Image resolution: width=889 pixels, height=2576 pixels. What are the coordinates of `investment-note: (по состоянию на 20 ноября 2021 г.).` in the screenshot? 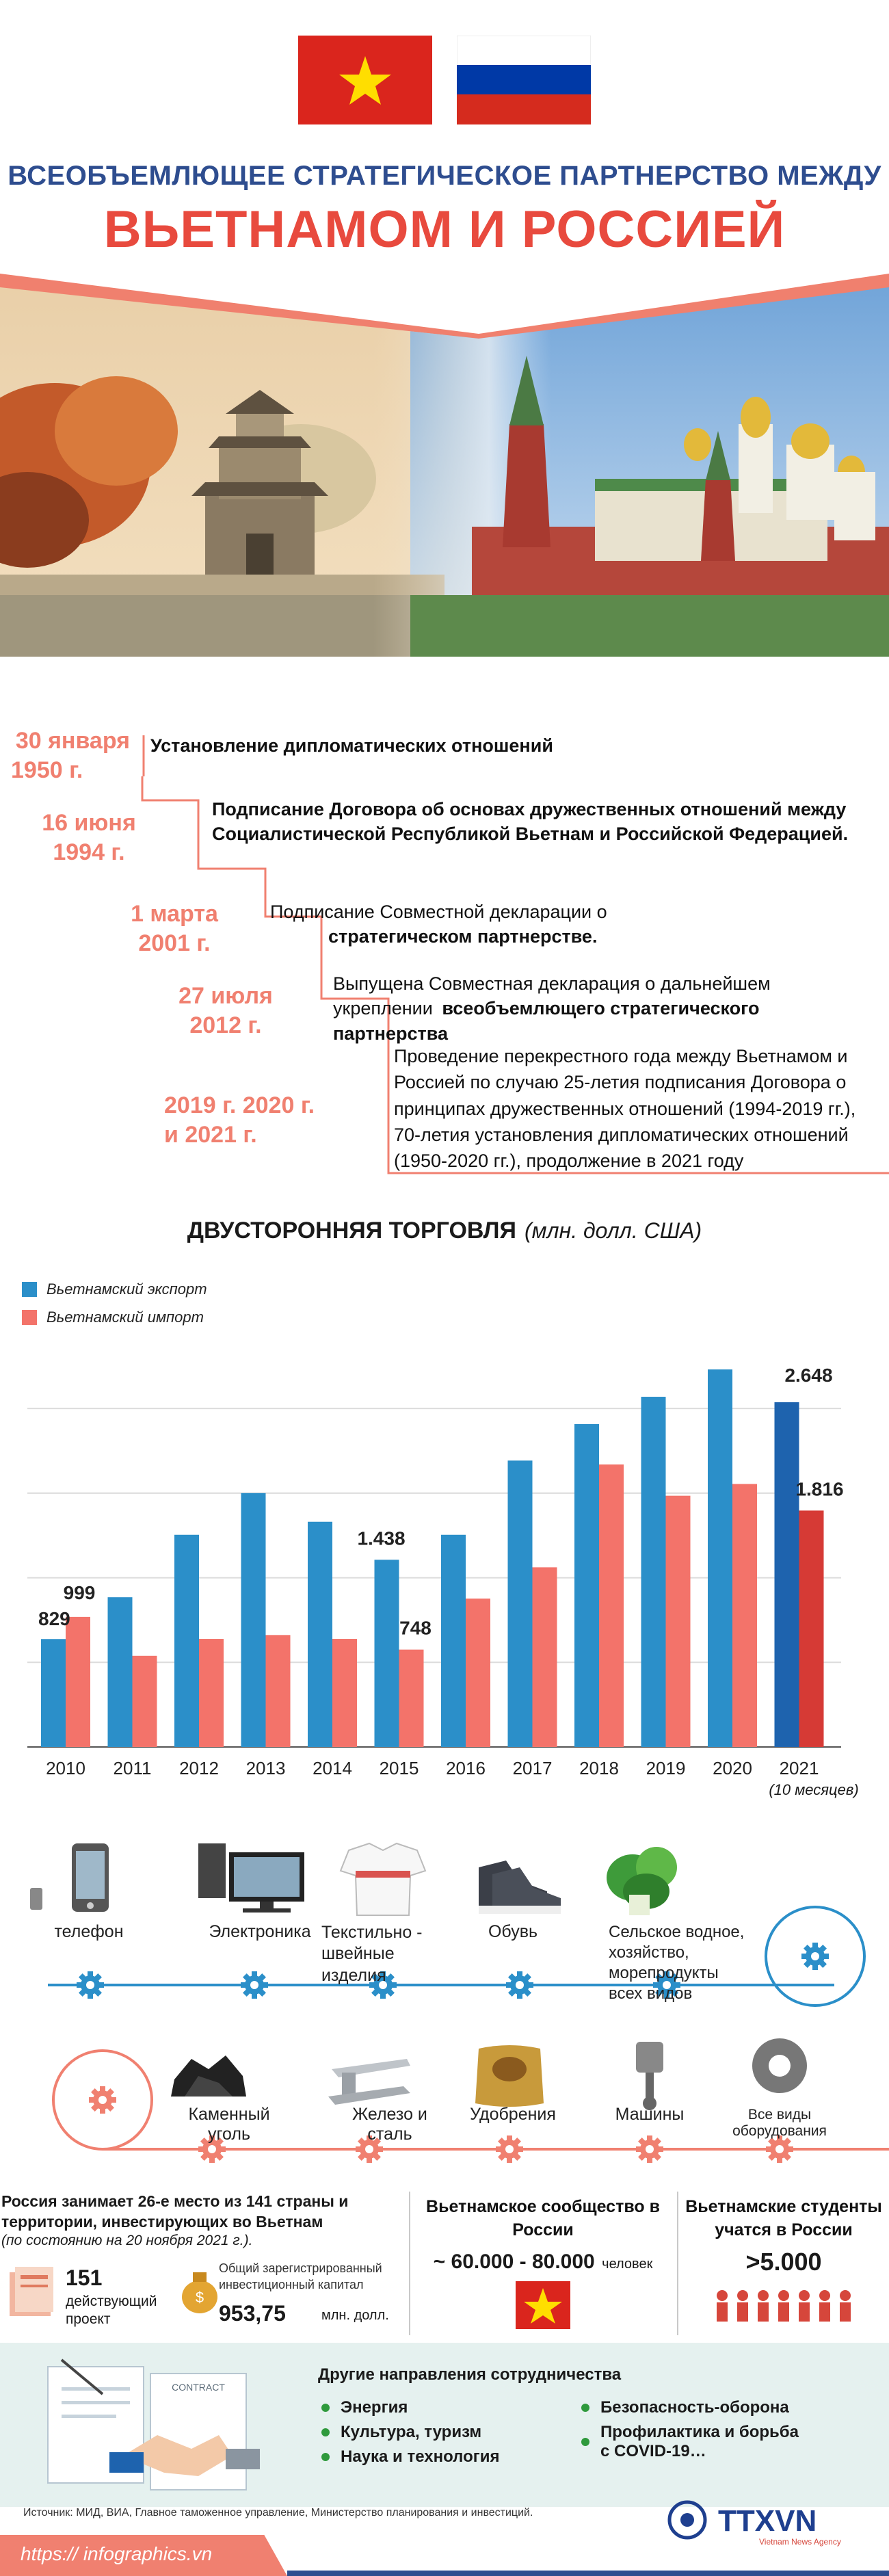 It's located at (127, 2240).